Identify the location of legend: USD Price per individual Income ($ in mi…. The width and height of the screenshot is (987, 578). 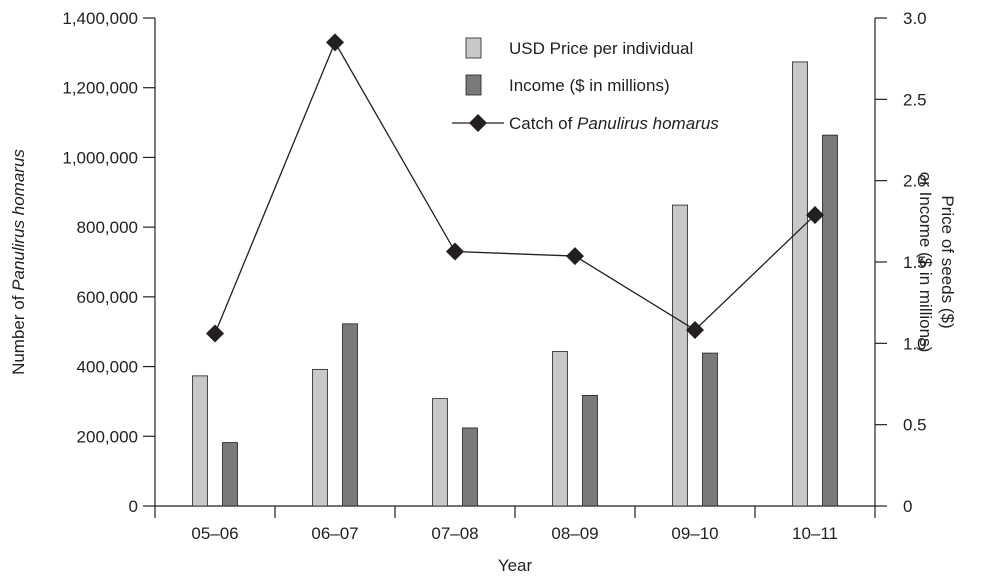
(585, 85).